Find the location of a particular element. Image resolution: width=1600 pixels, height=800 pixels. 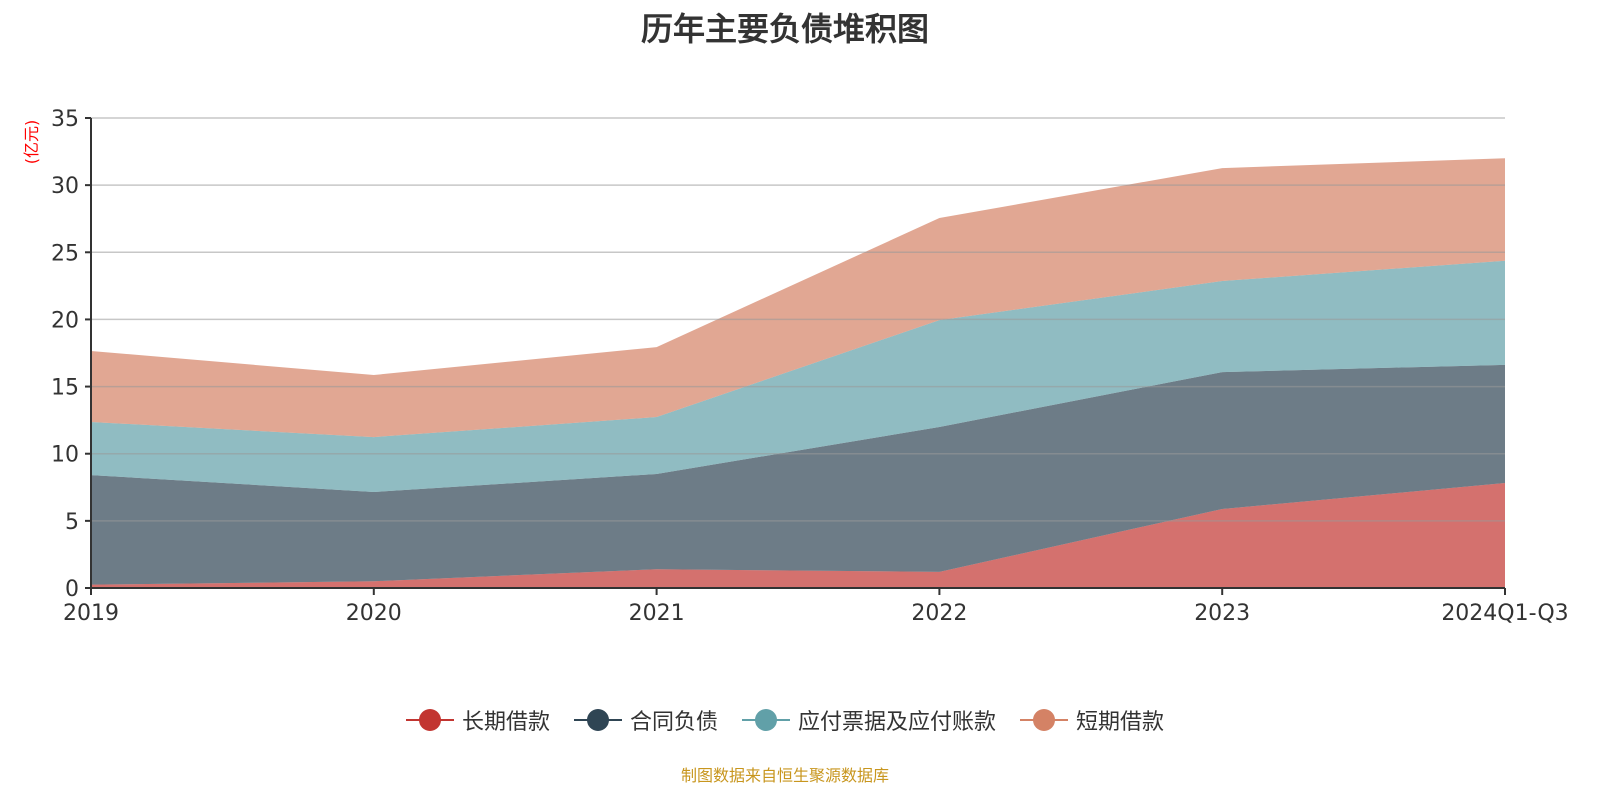

legend-item: 长期借款 is located at coordinates (477, 720).